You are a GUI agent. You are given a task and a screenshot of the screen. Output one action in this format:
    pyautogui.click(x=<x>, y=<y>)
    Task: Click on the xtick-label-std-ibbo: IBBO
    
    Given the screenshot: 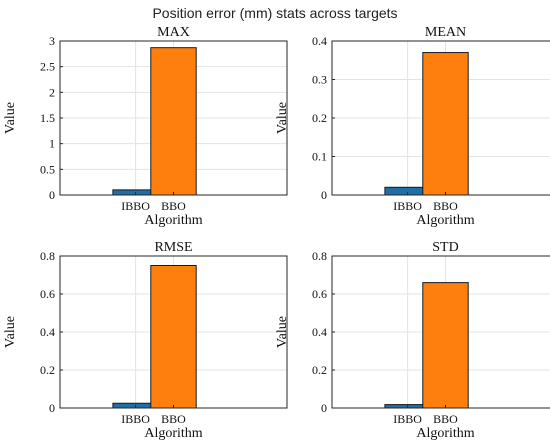 What is the action you would take?
    pyautogui.click(x=407, y=419)
    